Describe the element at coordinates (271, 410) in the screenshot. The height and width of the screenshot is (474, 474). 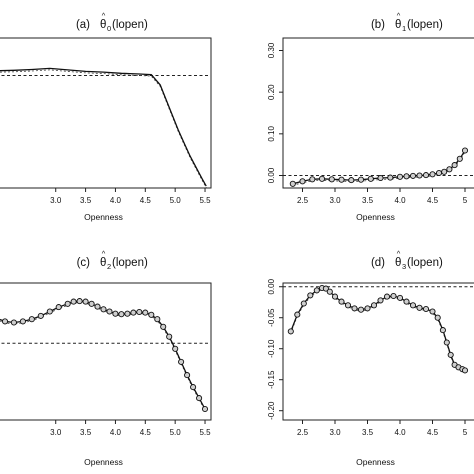
I see `y-tick-label: -0.20` at that location.